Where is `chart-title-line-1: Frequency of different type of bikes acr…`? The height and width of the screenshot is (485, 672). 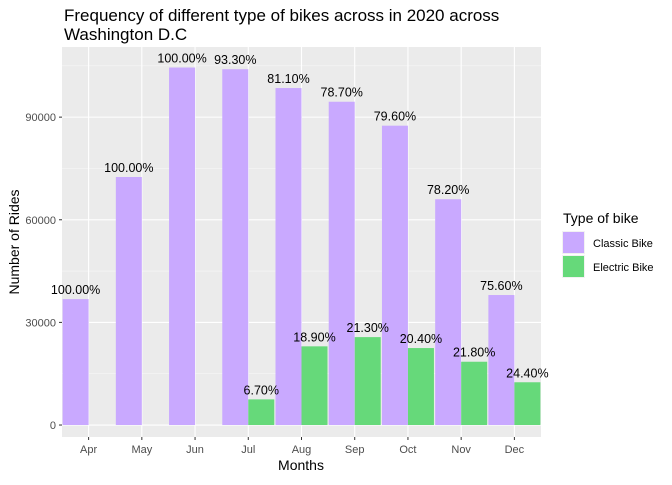
chart-title-line-1: Frequency of different type of bikes acr… is located at coordinates (281, 15).